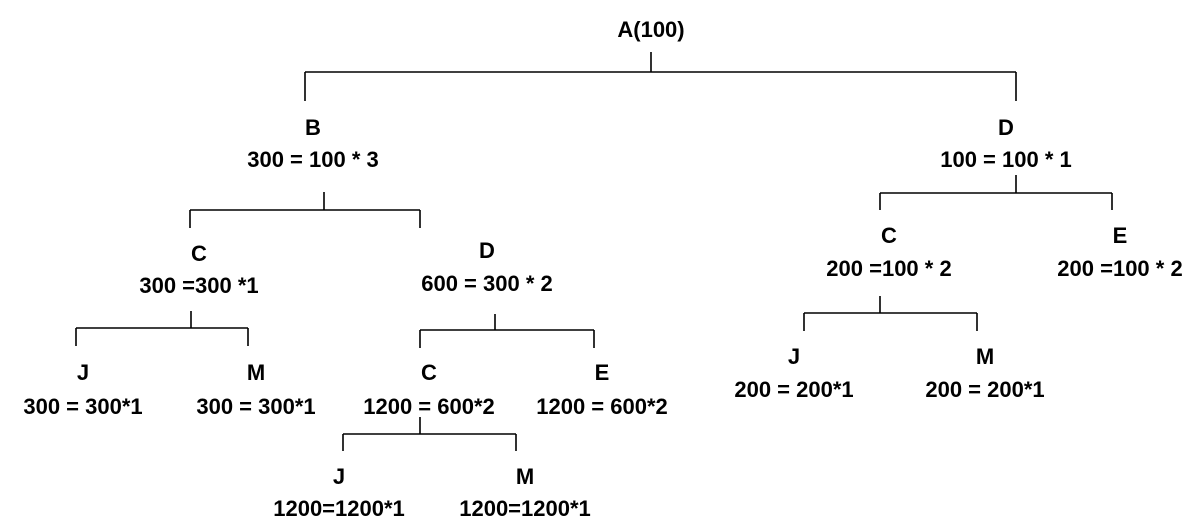  What do you see at coordinates (1119, 252) in the screenshot?
I see `node-de: E 200 =100 * 2` at bounding box center [1119, 252].